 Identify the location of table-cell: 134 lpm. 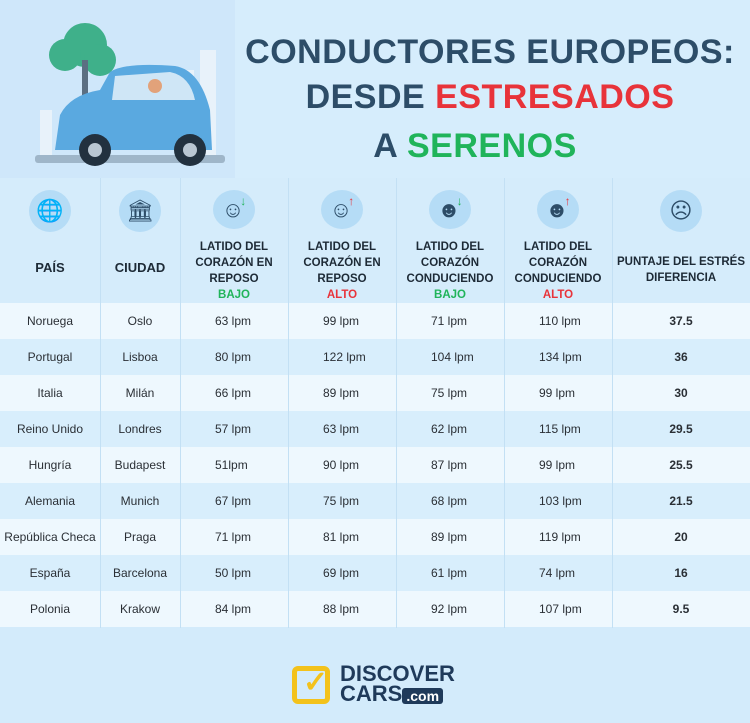
(560, 357).